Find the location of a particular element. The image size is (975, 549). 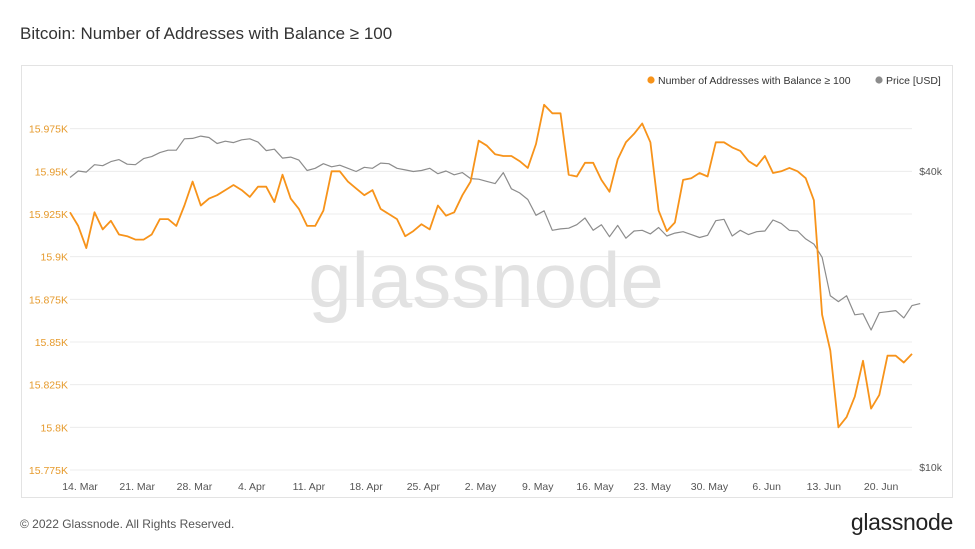

x-tick-label: 30. May is located at coordinates (710, 487).